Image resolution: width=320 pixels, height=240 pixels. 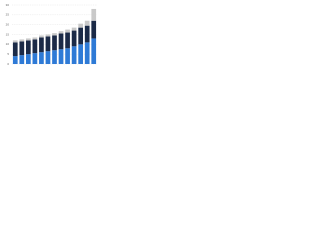 What do you see at coordinates (8, 44) in the screenshot?
I see `y-tick-label: 10` at bounding box center [8, 44].